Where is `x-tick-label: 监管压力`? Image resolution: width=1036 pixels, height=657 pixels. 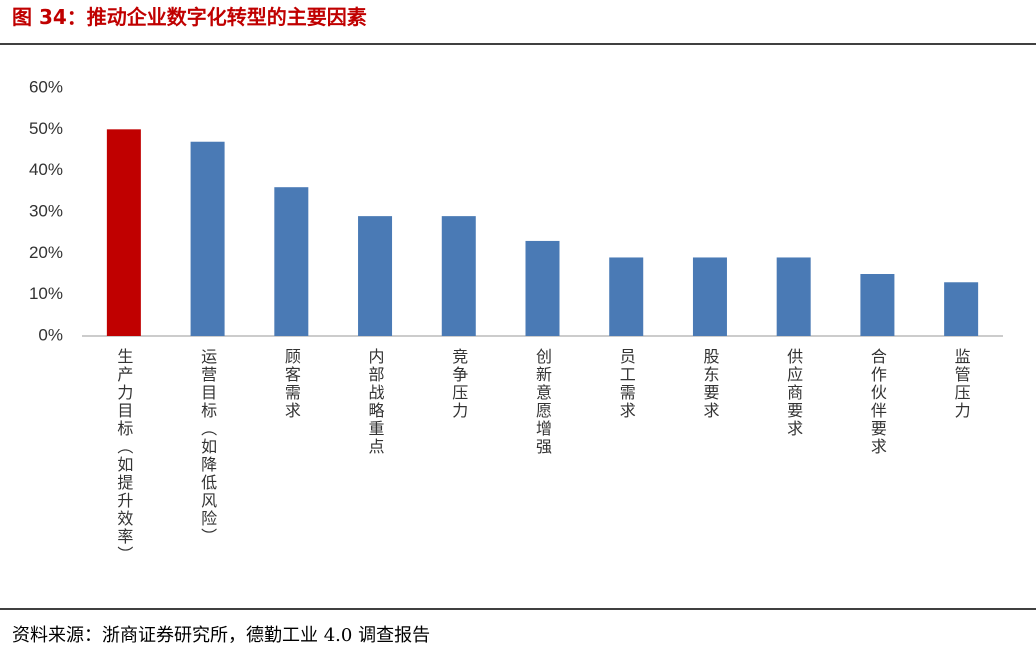 x-tick-label: 监管压力 is located at coordinates (961, 384).